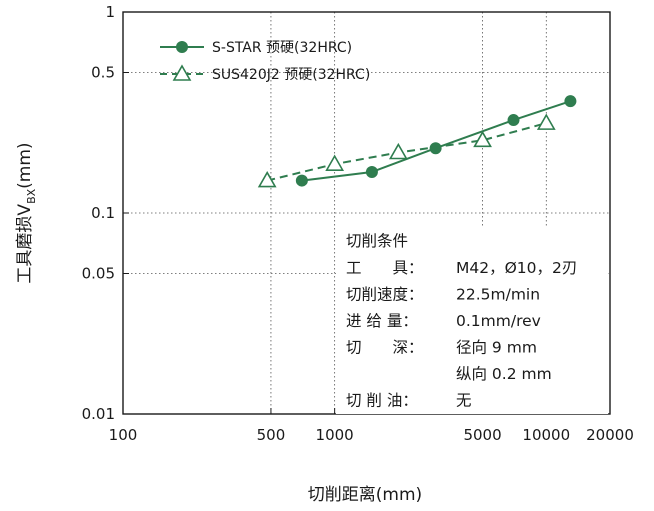 The width and height of the screenshot is (654, 511). I want to click on x-tick-label: 100, so click(123, 435).